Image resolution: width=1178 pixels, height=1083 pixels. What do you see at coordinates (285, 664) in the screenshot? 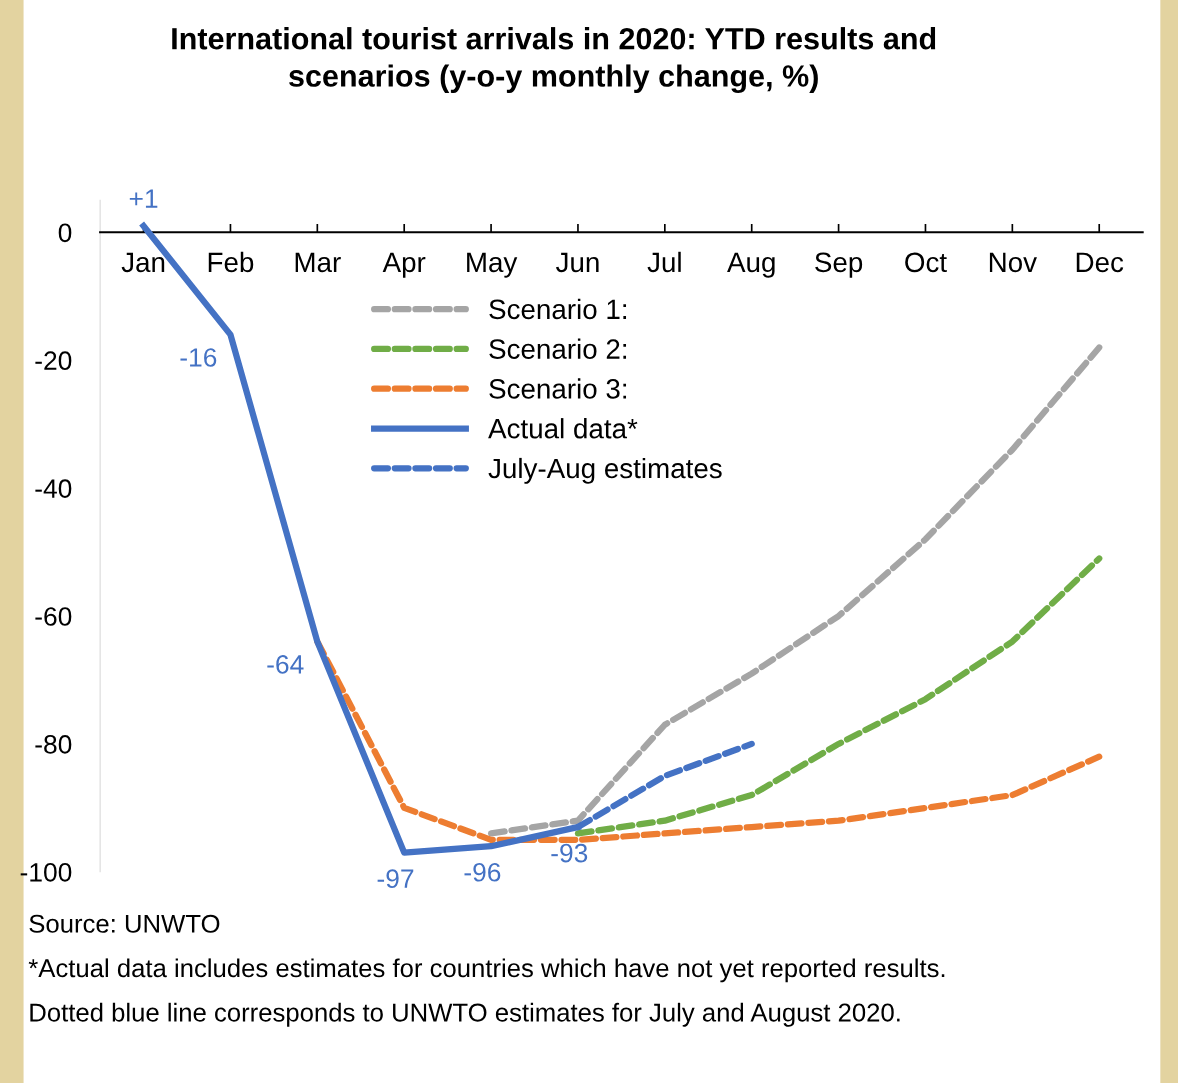
I see `data-label: -64` at bounding box center [285, 664].